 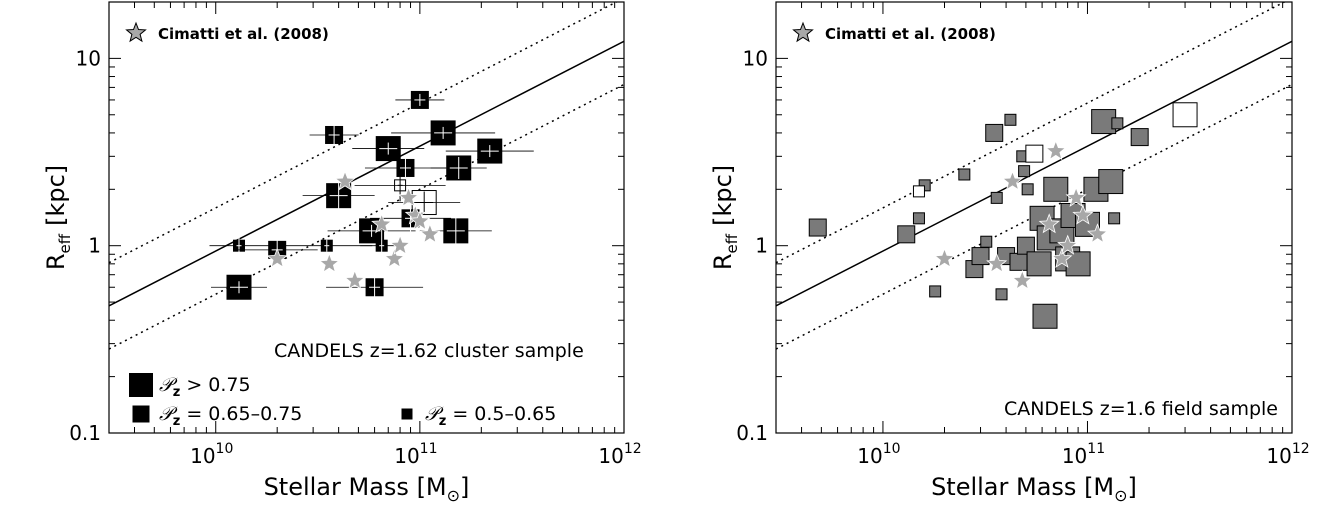 I want to click on sample-label: CANDELS z=1.6 field sample, so click(x=1141, y=409).